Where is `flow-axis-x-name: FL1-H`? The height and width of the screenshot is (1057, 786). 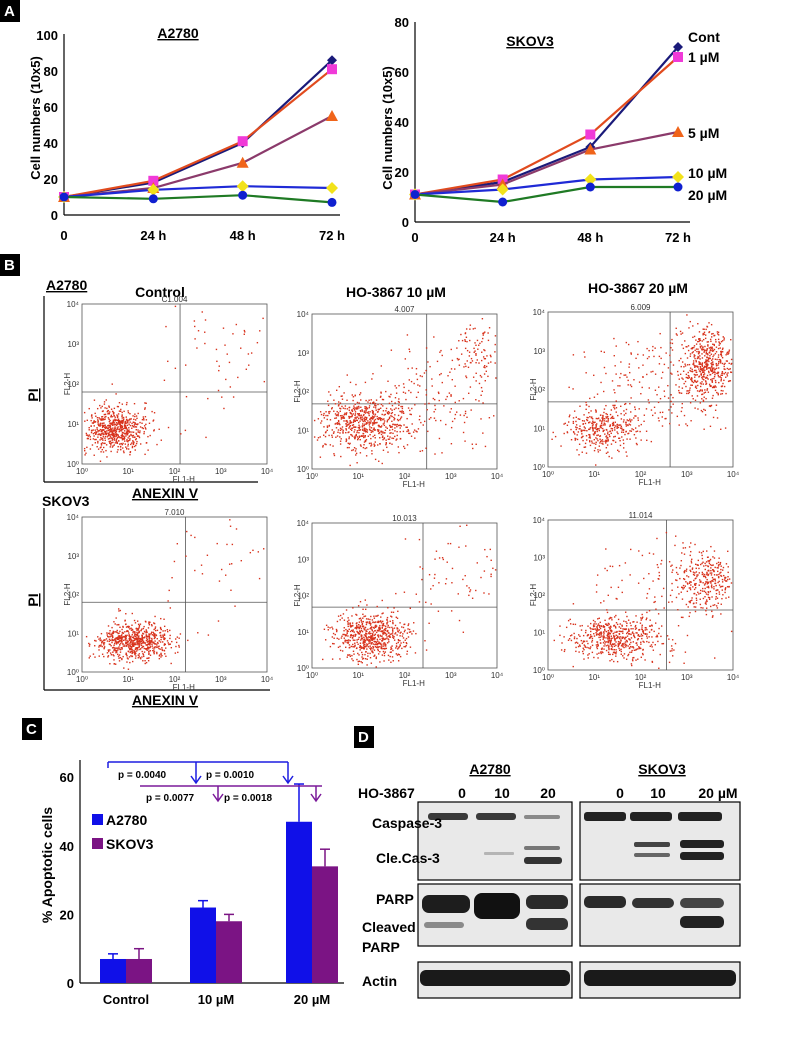 flow-axis-x-name: FL1-H is located at coordinates (650, 685).